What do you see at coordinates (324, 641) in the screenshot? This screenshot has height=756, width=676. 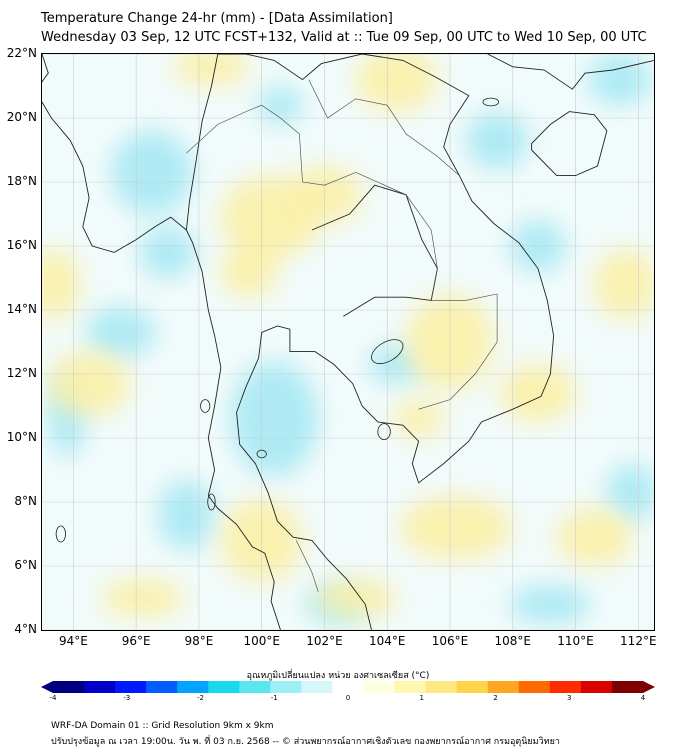 I see `longitude-tick-label: 102°E` at bounding box center [324, 641].